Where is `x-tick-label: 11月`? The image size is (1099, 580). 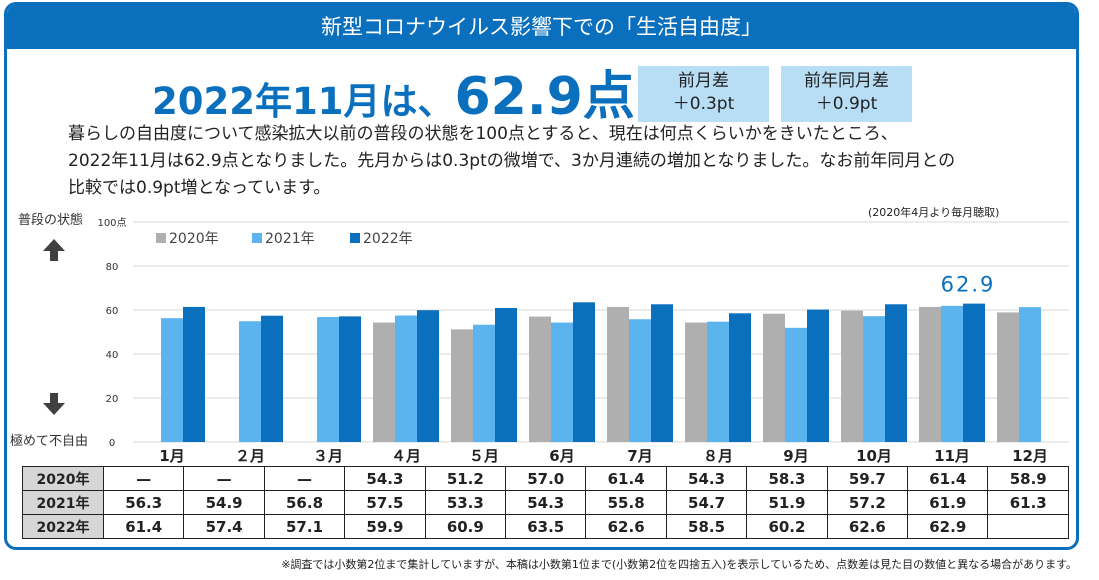
x-tick-label: 11月 is located at coordinates (952, 456).